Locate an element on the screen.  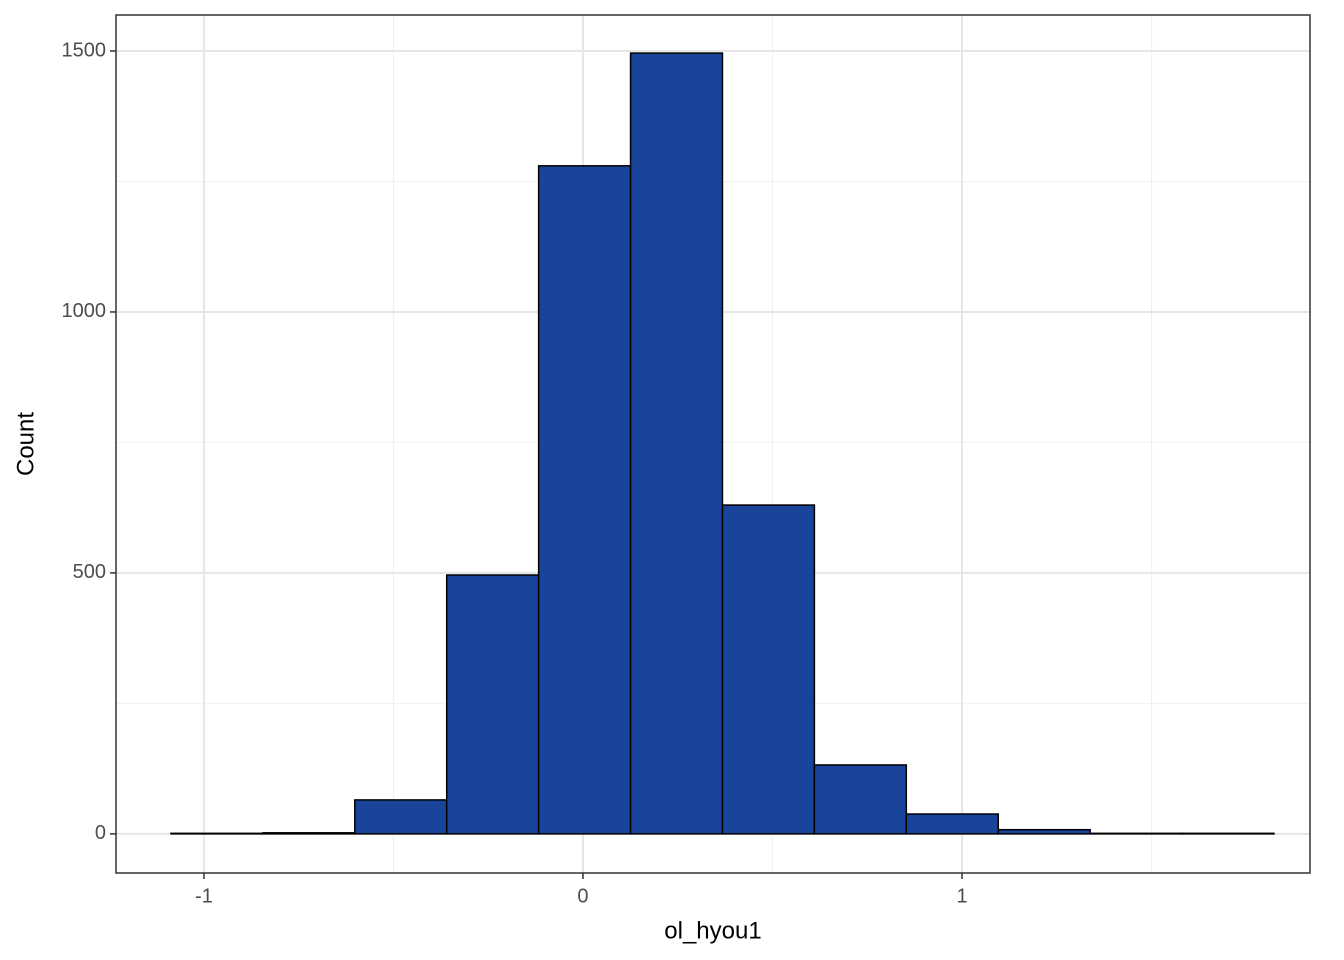
y-tick-label: 1500 is located at coordinates (84, 50).